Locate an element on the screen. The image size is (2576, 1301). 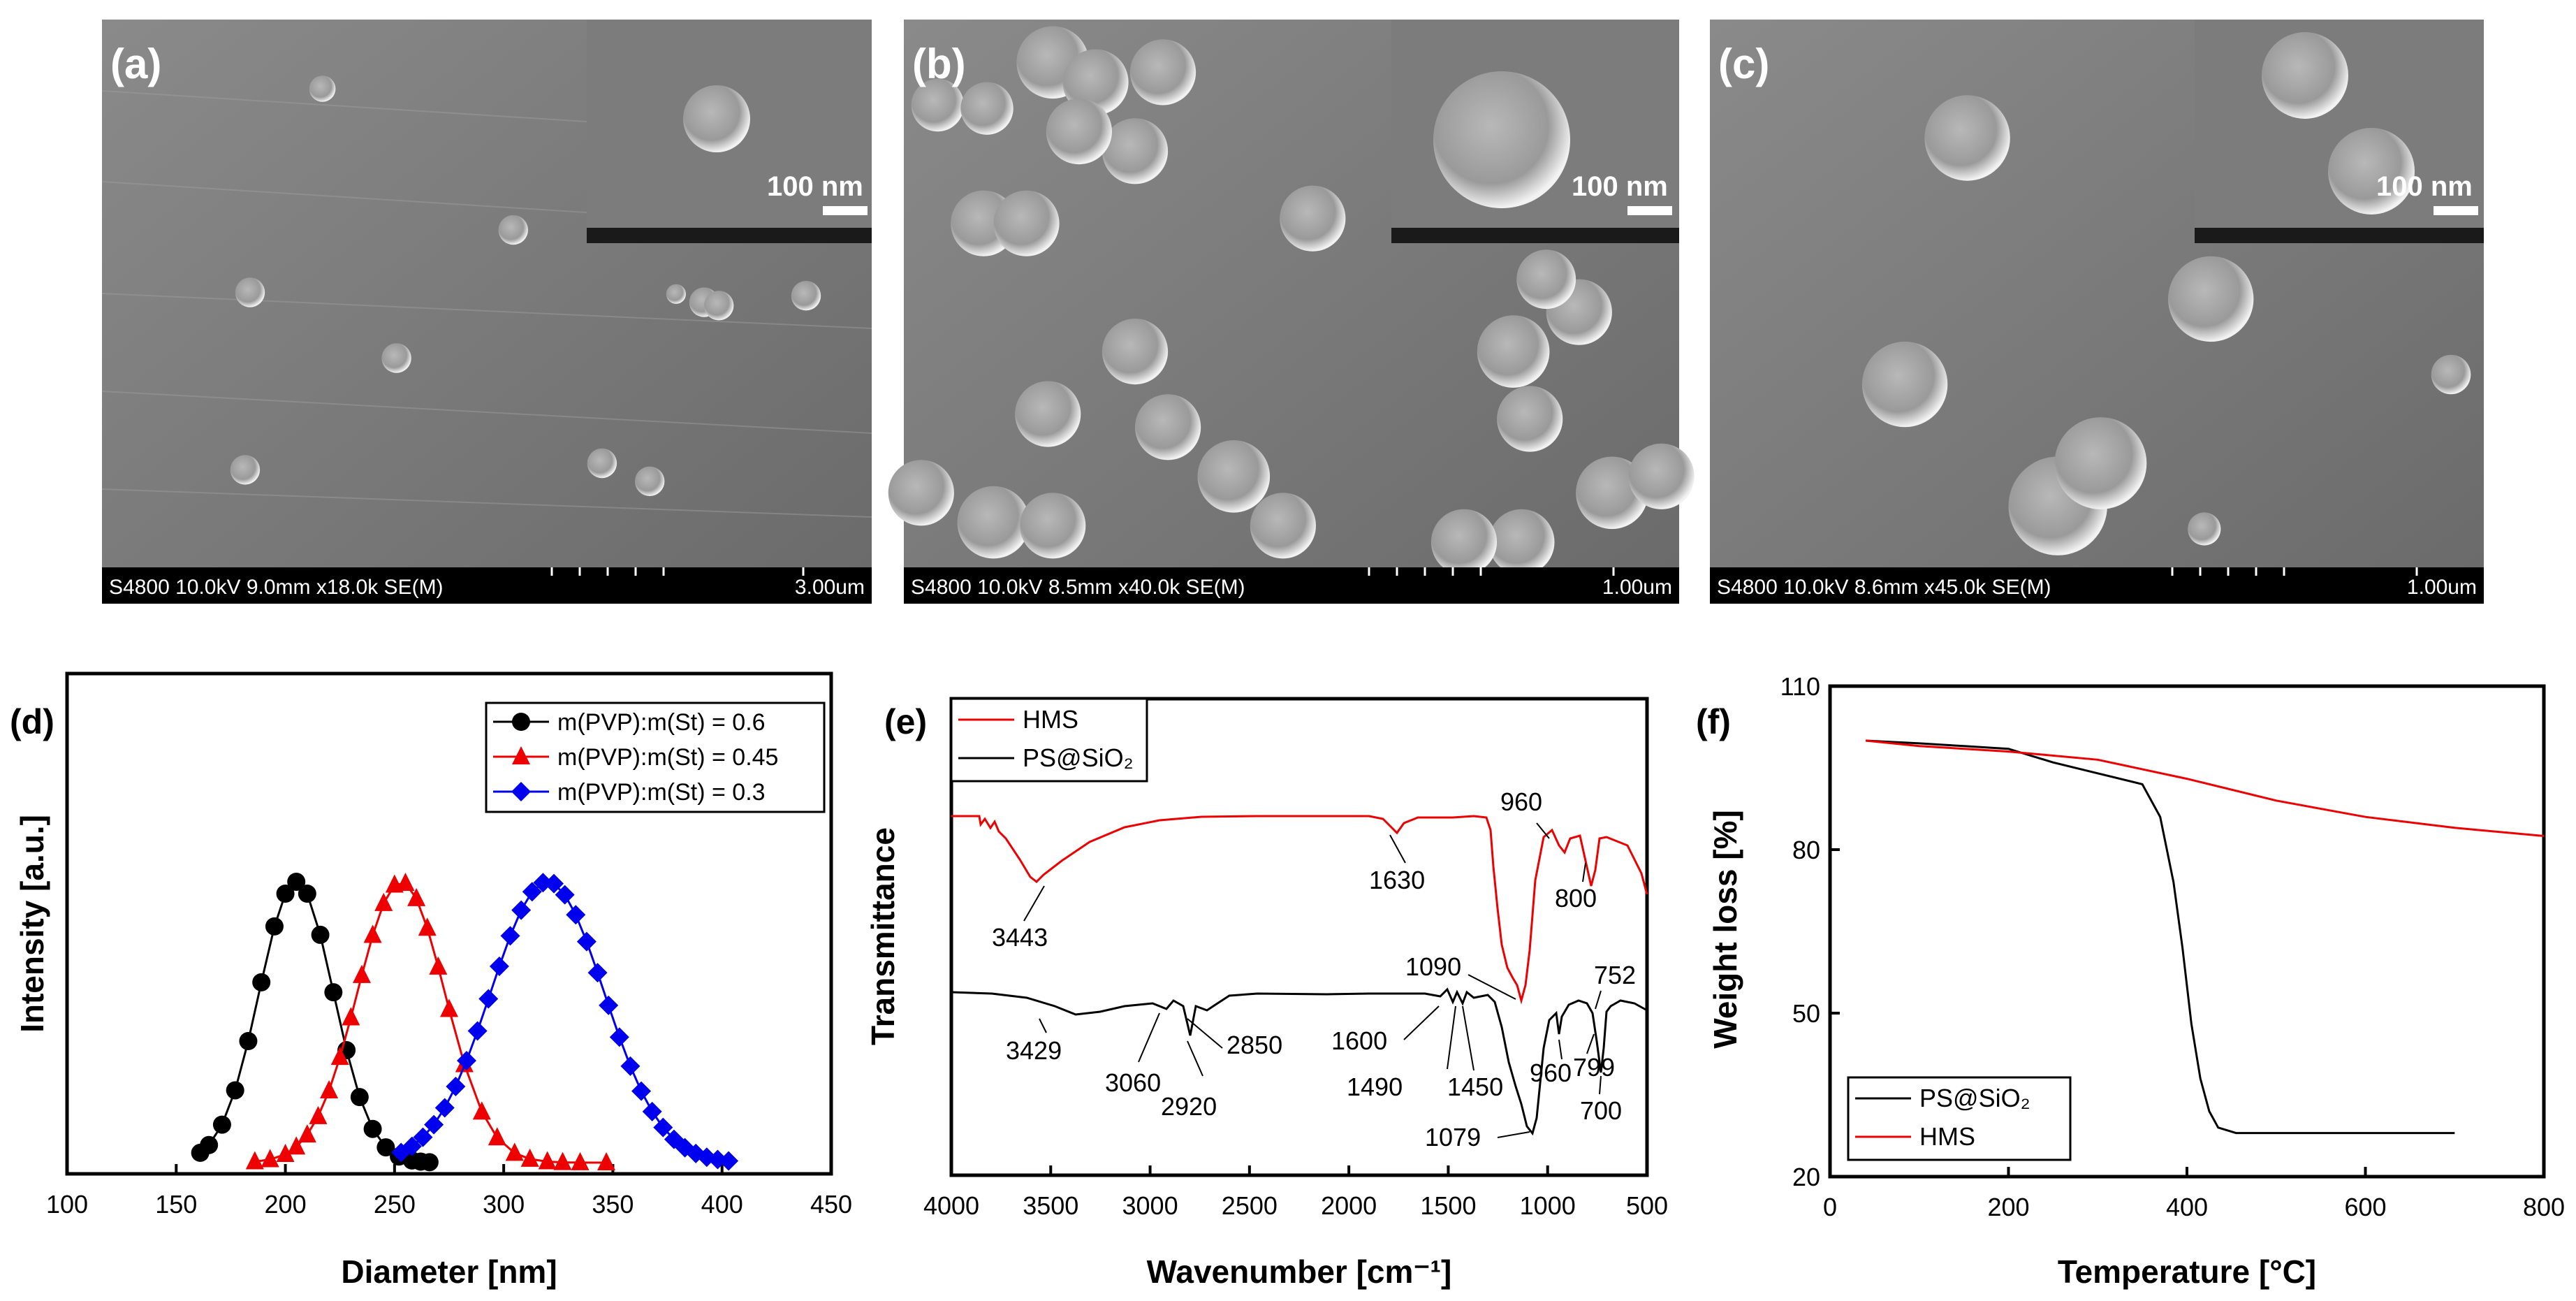
legend-entry: m(PVP):m(St) = 0.45 is located at coordinates (667, 757).